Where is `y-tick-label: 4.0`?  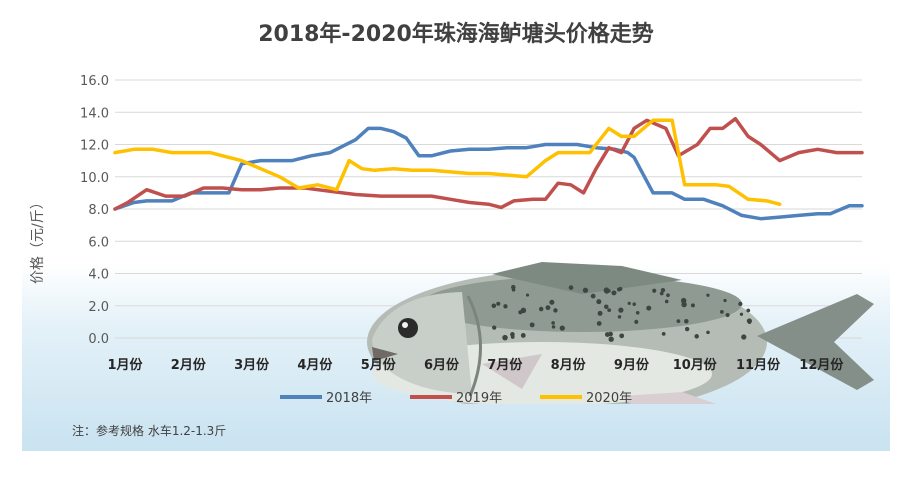
y-tick-label: 4.0 is located at coordinates (98, 275).